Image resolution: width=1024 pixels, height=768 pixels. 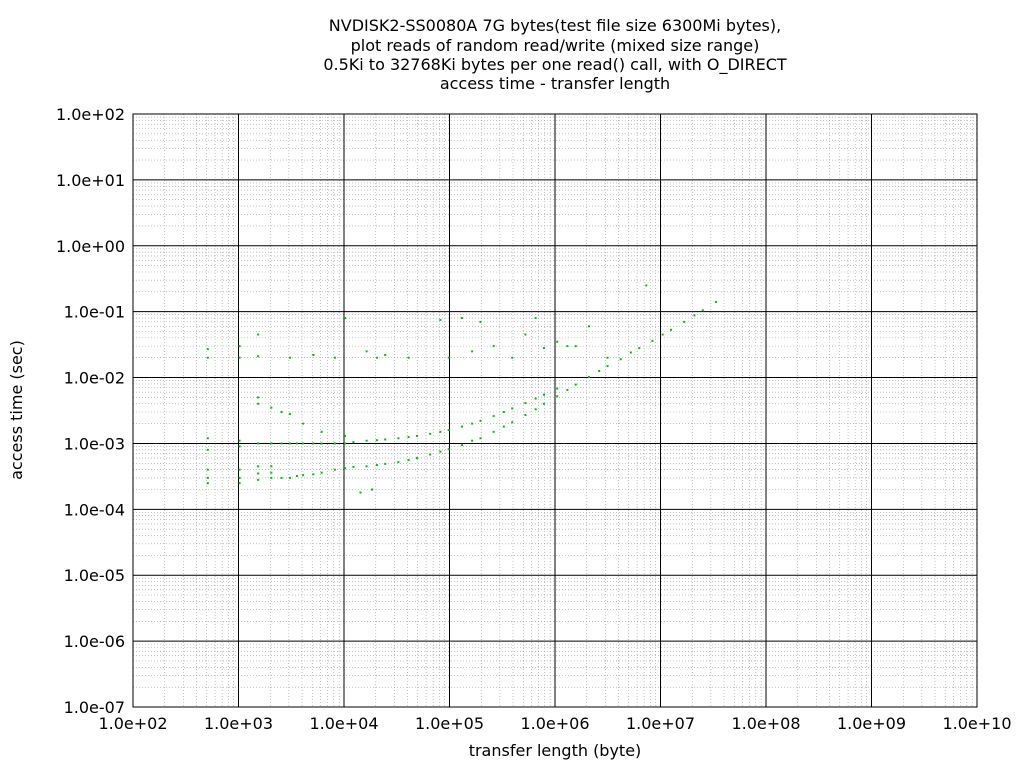 What do you see at coordinates (94, 312) in the screenshot?
I see `y-tick-label: 1.0e-01` at bounding box center [94, 312].